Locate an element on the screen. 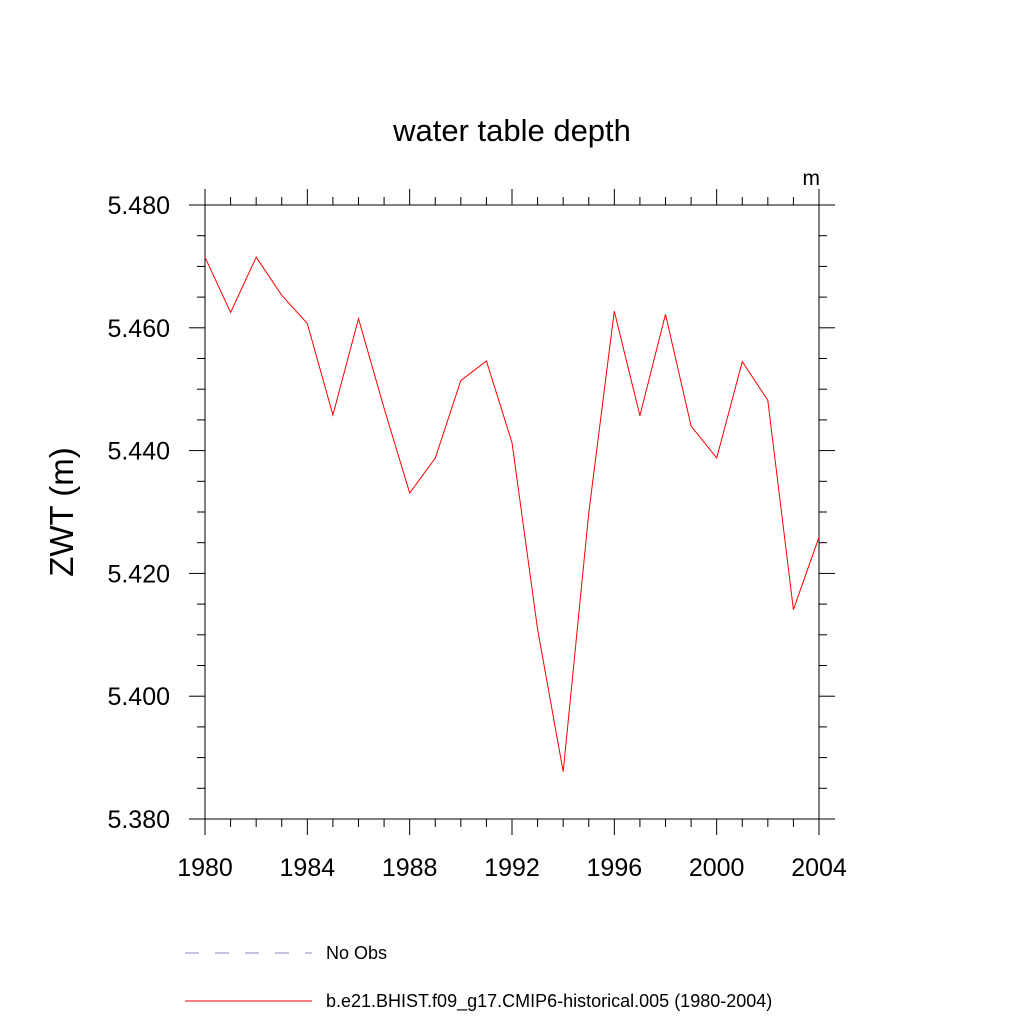 This screenshot has height=1024, width=1024. x-tick-label: 1980 is located at coordinates (205, 868).